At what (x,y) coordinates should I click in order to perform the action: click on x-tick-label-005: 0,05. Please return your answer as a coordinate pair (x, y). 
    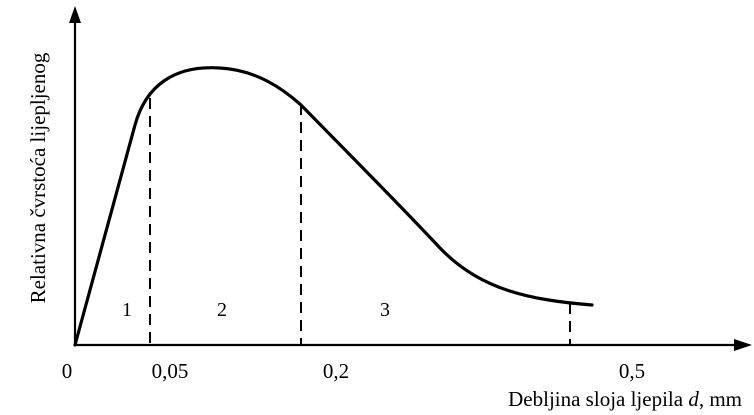
    Looking at the image, I should click on (170, 371).